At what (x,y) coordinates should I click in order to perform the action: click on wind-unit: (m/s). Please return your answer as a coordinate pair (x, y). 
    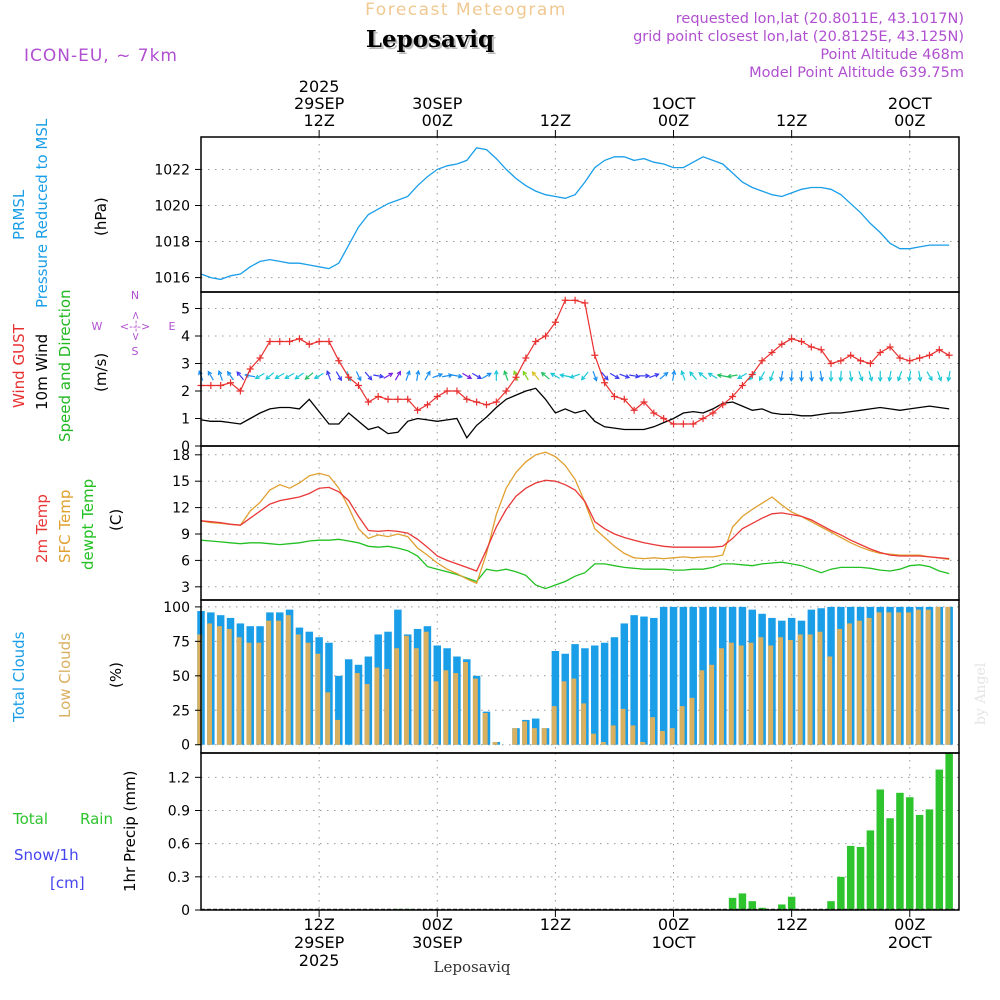
    Looking at the image, I should click on (101, 372).